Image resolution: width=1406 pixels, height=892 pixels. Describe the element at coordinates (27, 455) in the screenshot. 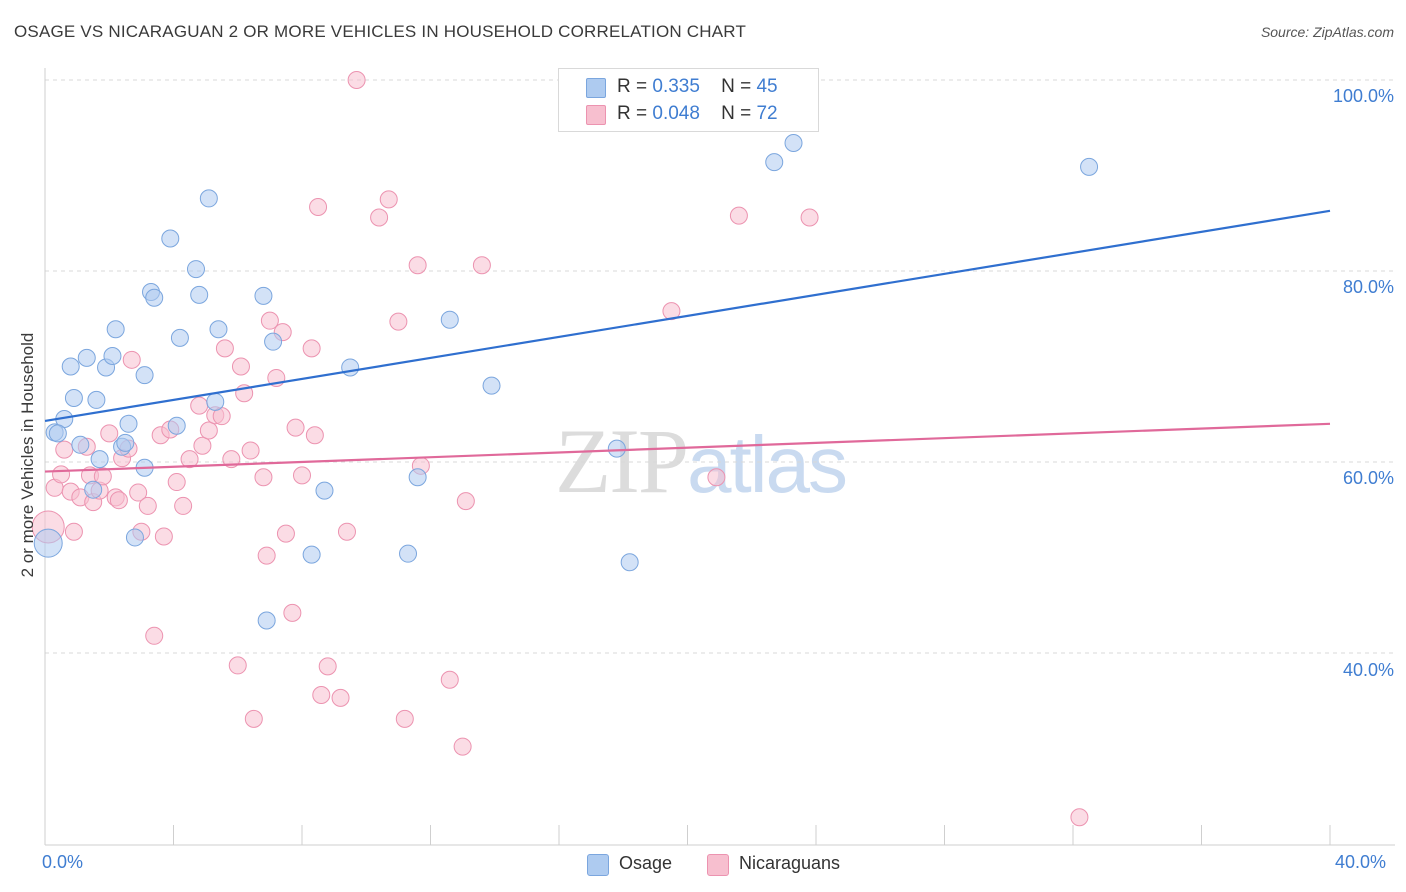

I see `y-axis-label: 2 or more Vehicles in Household` at that location.